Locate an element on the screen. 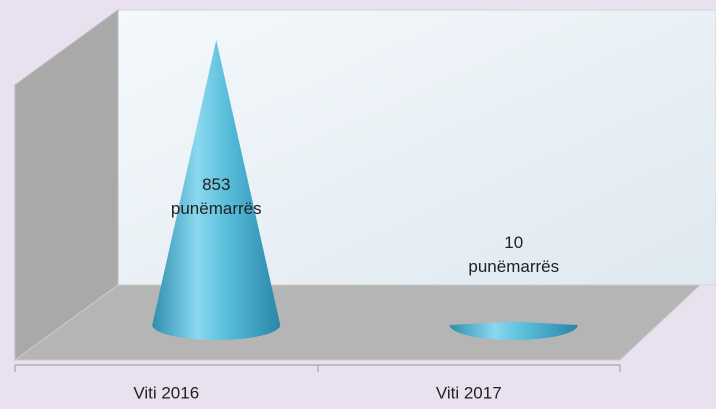 This screenshot has height=409, width=716. value-label: 10 punëmarrës is located at coordinates (514, 254).